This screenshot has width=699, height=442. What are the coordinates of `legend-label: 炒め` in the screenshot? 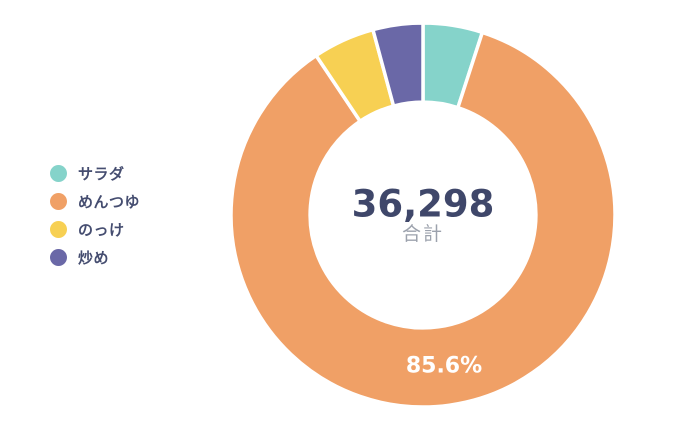 It's located at (94, 257).